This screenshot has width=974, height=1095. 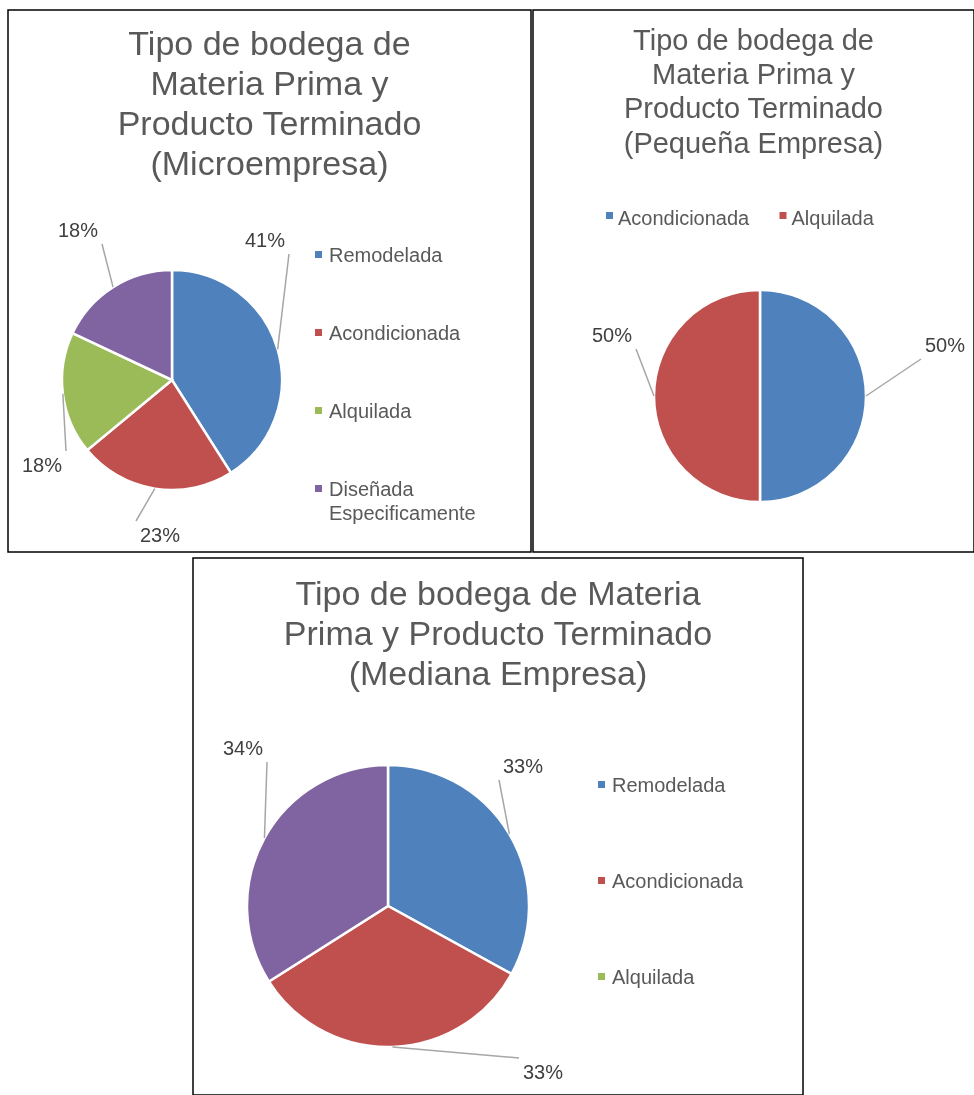 What do you see at coordinates (498, 633) in the screenshot?
I see `chart-title: Tipo de bodega de Materia Prima y Producto Terminado (Mediana Empresa)` at bounding box center [498, 633].